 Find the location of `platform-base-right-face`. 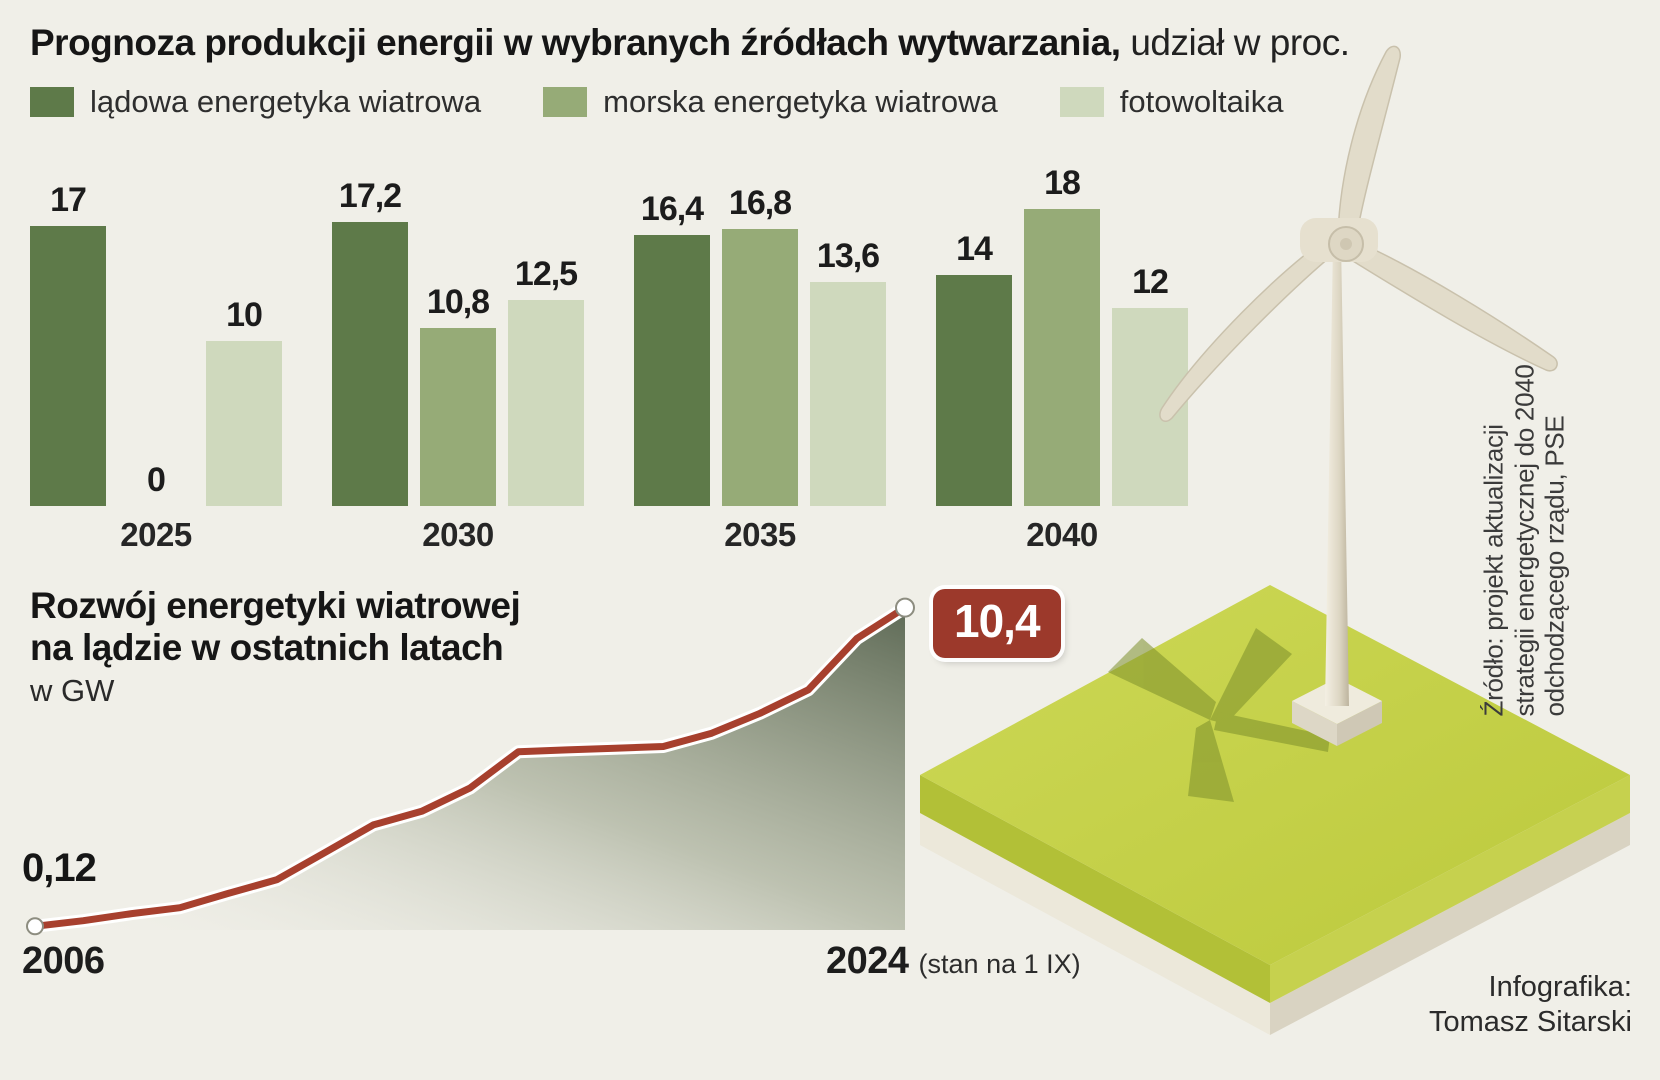

platform-base-right-face is located at coordinates (1450, 924).